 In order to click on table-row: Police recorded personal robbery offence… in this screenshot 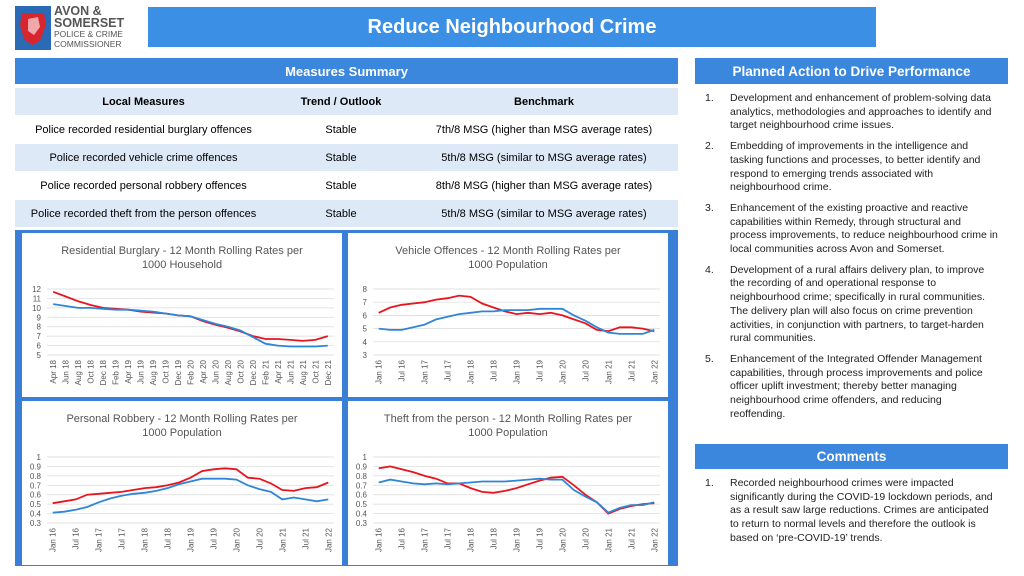, I will do `click(346, 185)`.